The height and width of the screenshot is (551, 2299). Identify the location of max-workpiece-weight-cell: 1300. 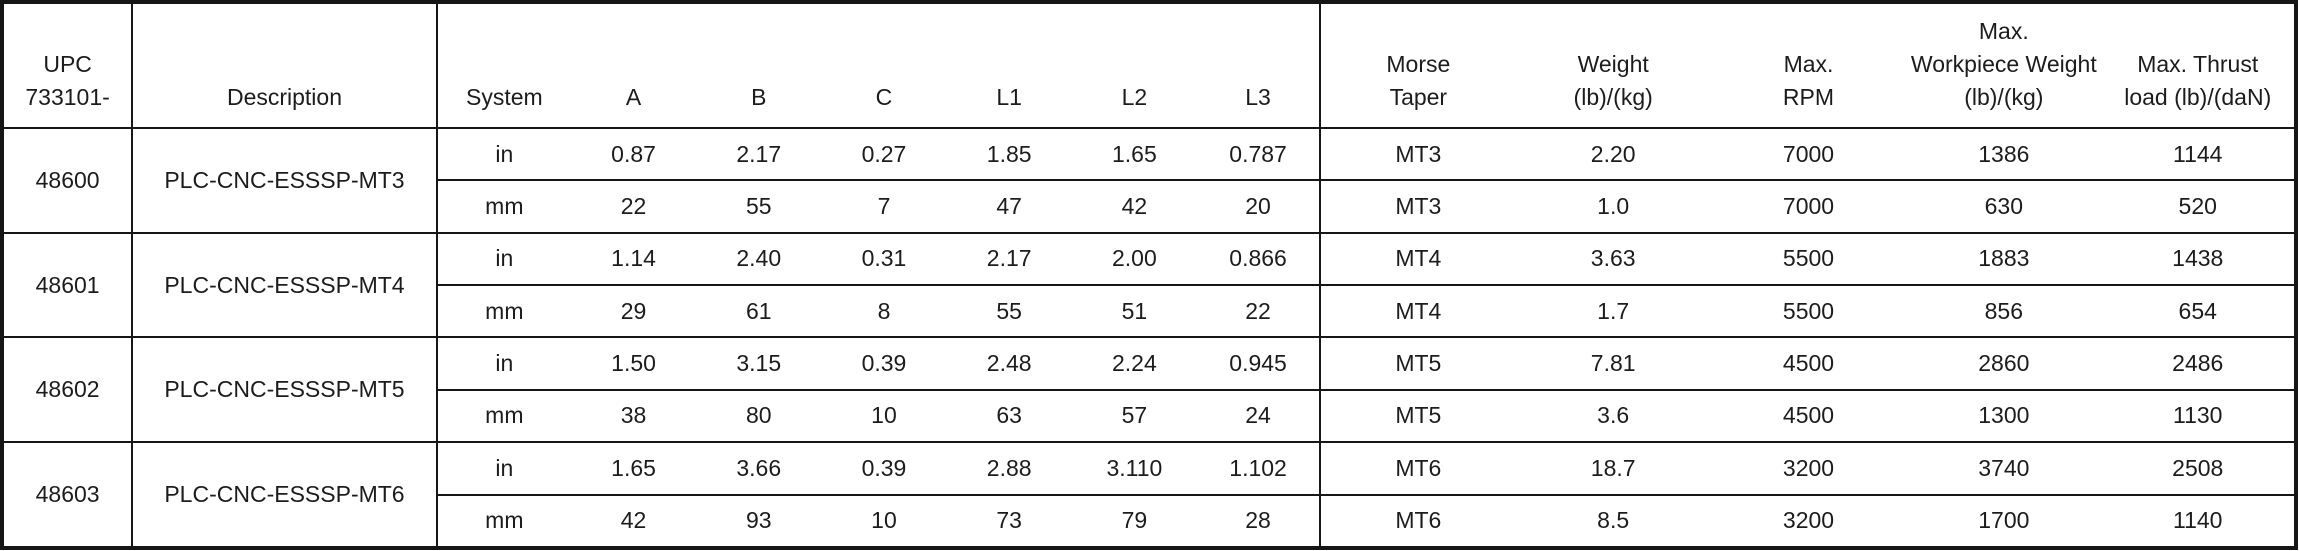
(2004, 416).